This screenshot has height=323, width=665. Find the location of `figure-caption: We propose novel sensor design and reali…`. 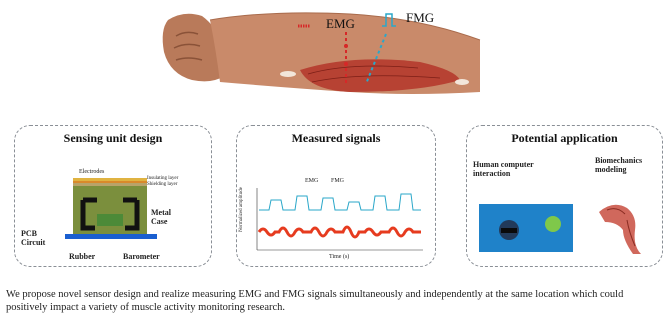

figure-caption: We propose novel sensor design and reali… is located at coordinates (315, 301).